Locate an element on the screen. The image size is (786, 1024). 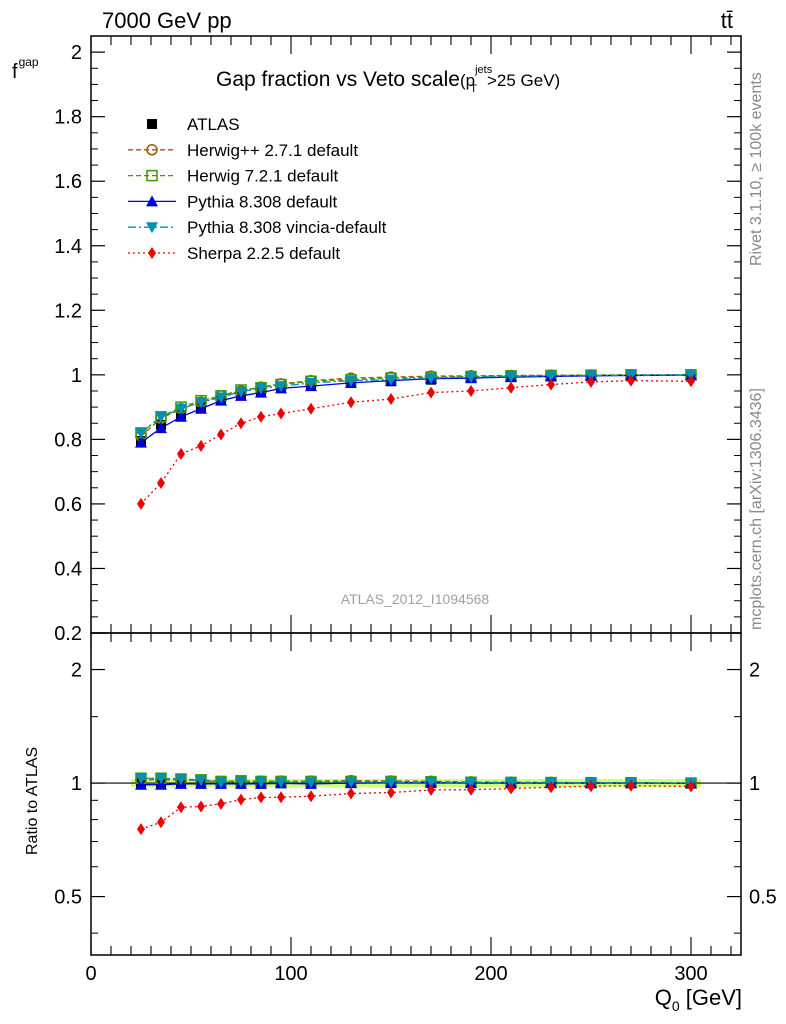
analysis-id-watermark: ATLAS_2012_I1094568 is located at coordinates (415, 599).